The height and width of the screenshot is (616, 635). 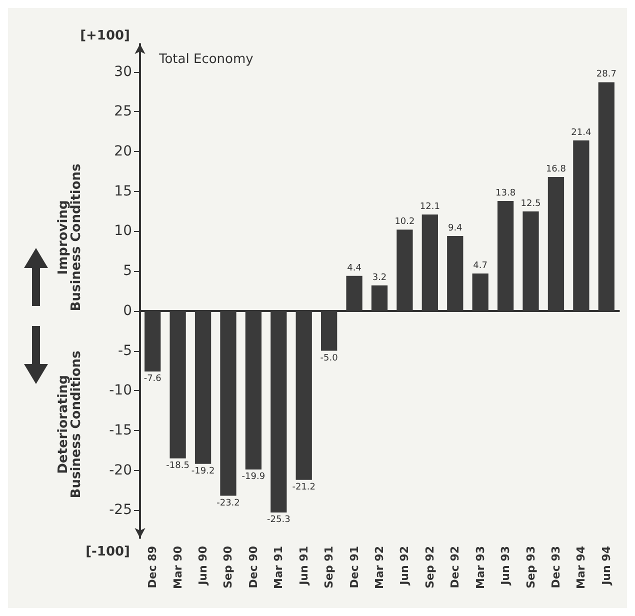 I want to click on data-label: -23.2, so click(x=228, y=503).